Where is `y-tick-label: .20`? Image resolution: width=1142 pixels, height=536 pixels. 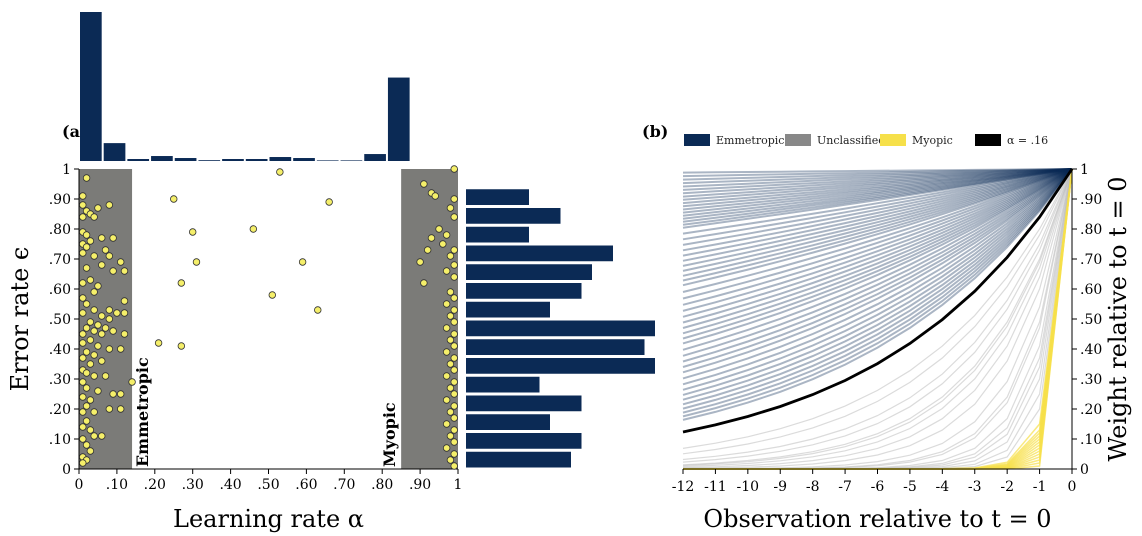 y-tick-label: .20 is located at coordinates (1091, 410).